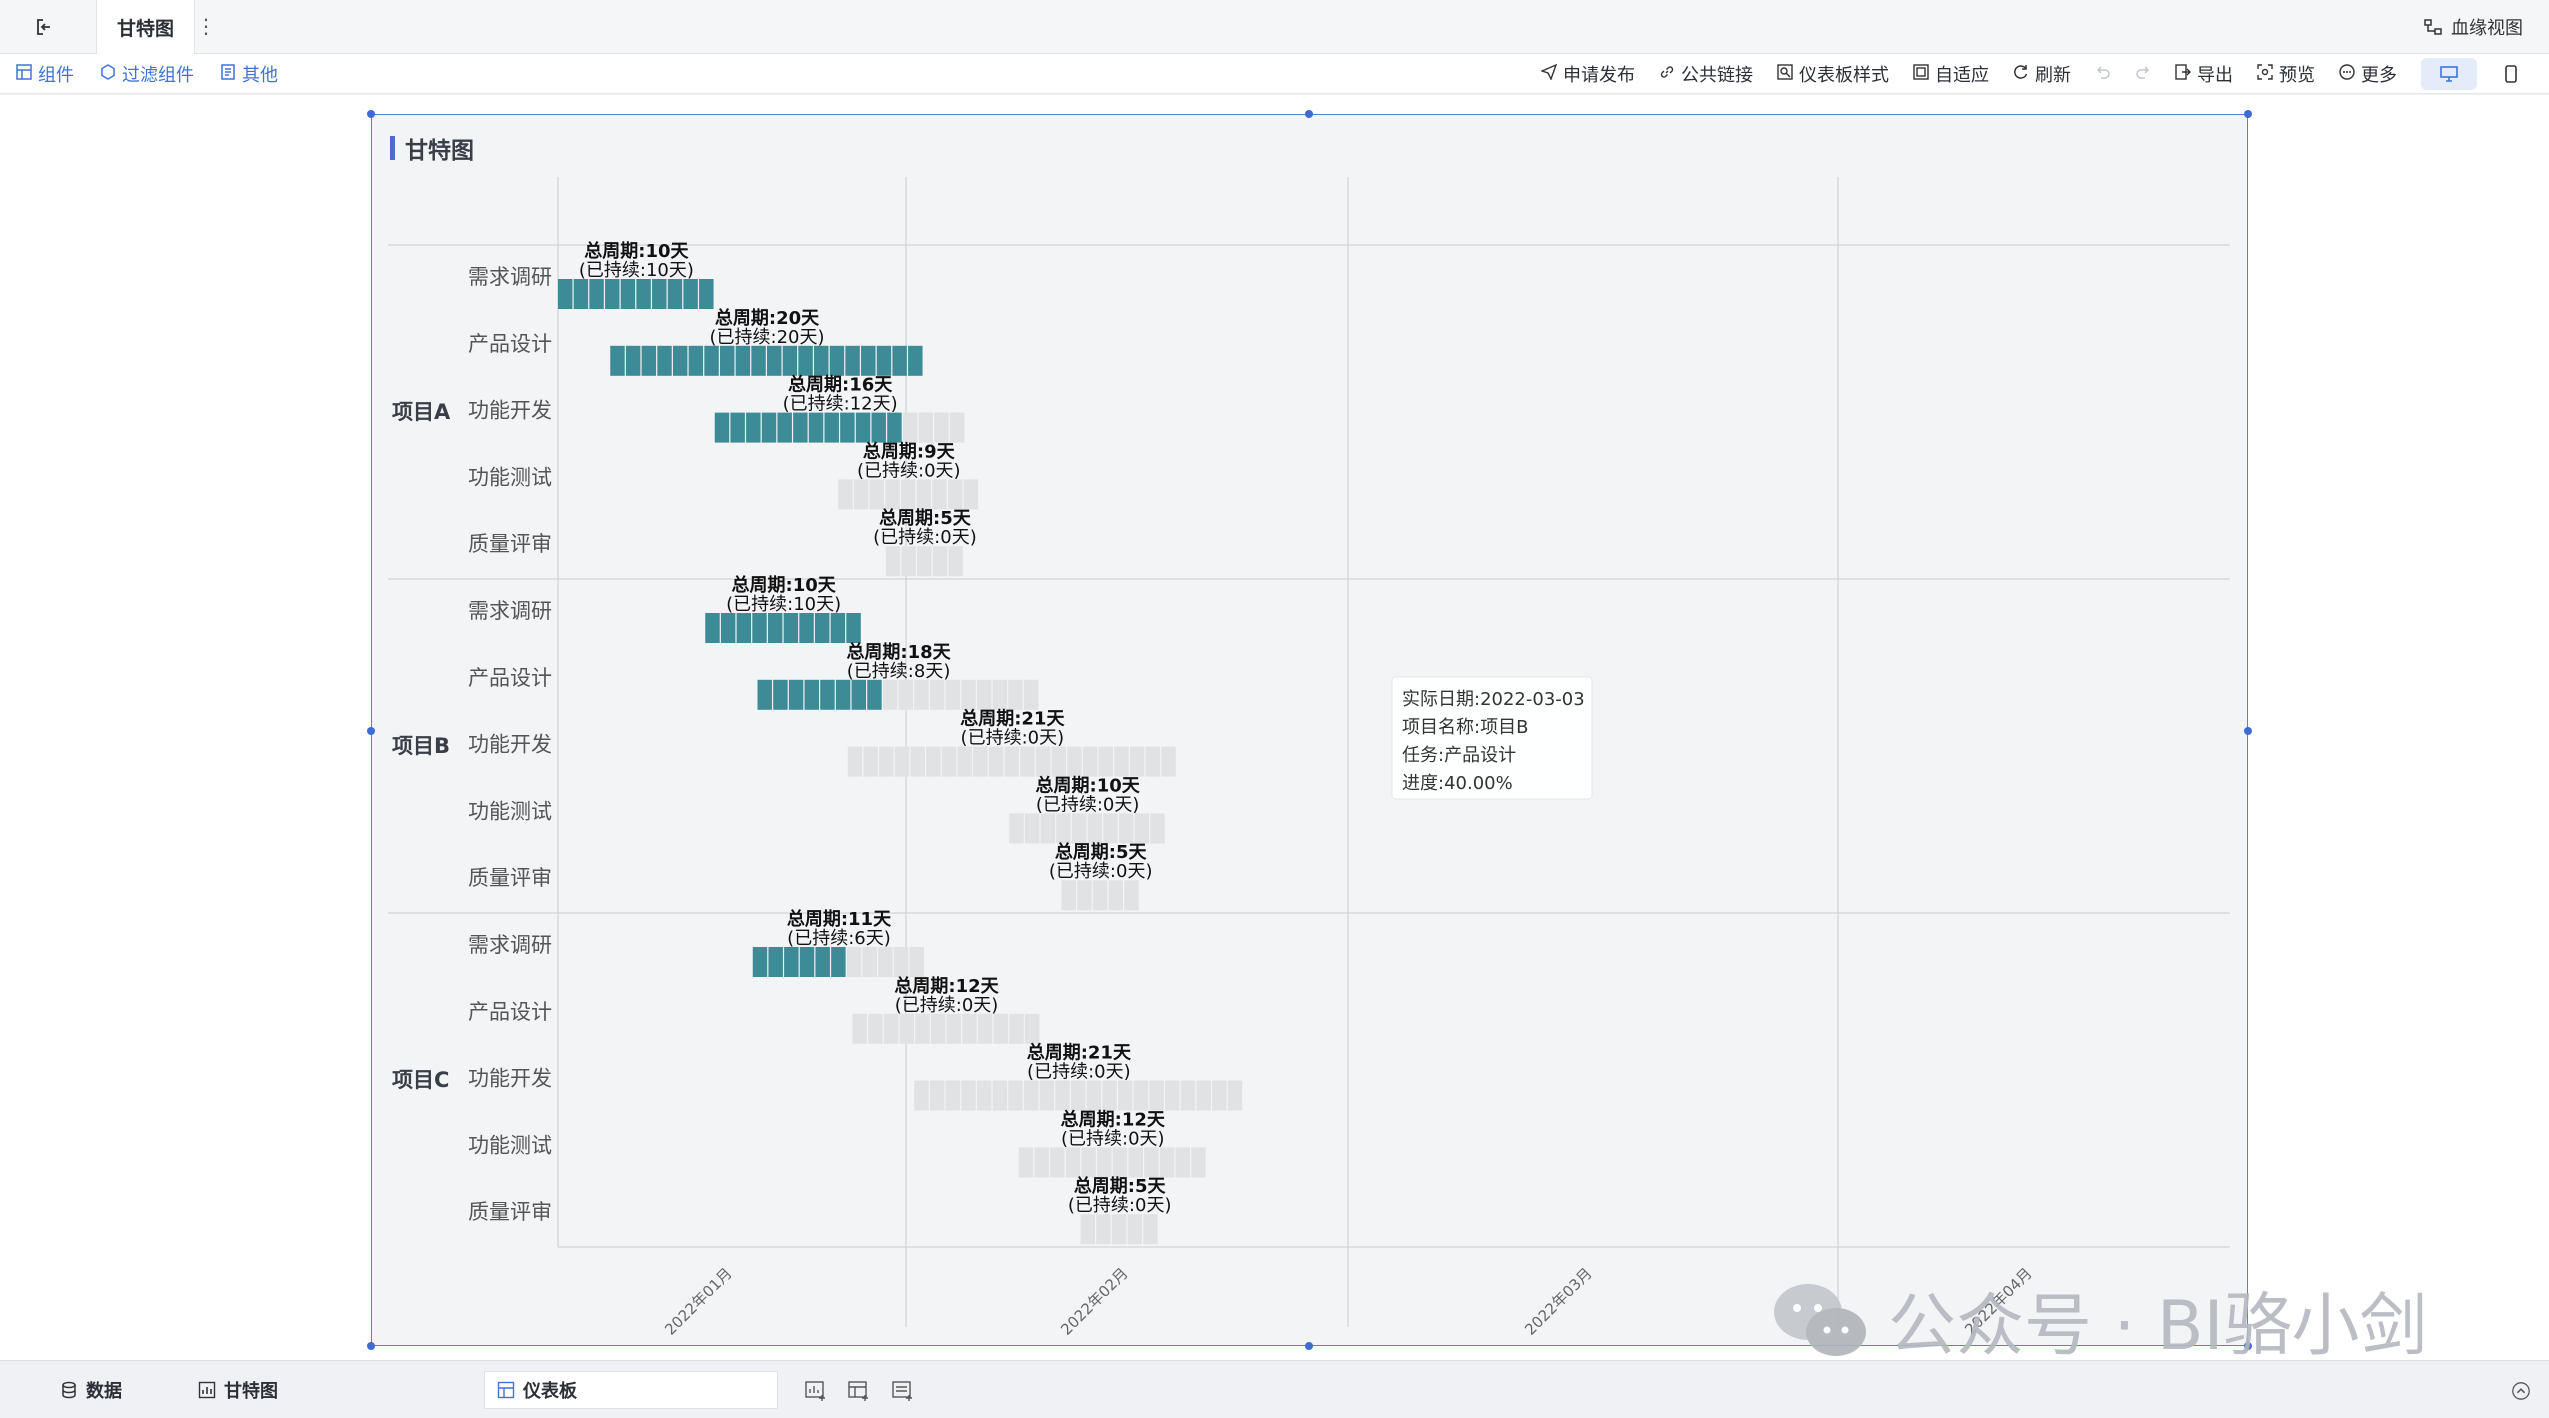  What do you see at coordinates (839, 938) in the screenshot?
I see `bar-done-label: (已持续:6天)` at bounding box center [839, 938].